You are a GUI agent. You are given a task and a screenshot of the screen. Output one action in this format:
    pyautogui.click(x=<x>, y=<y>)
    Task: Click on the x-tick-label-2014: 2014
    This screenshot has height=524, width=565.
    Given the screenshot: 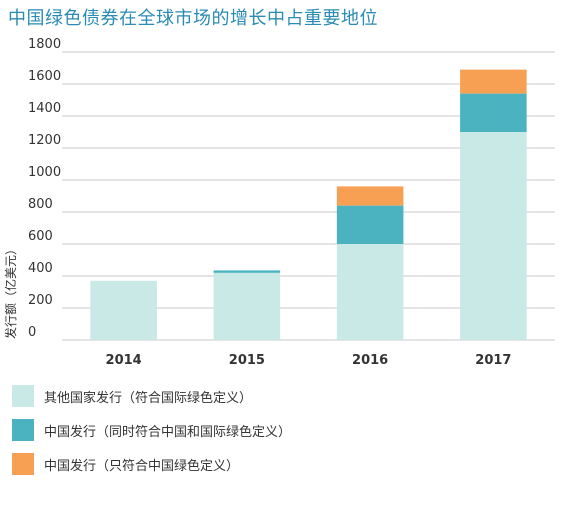 What is the action you would take?
    pyautogui.click(x=124, y=360)
    